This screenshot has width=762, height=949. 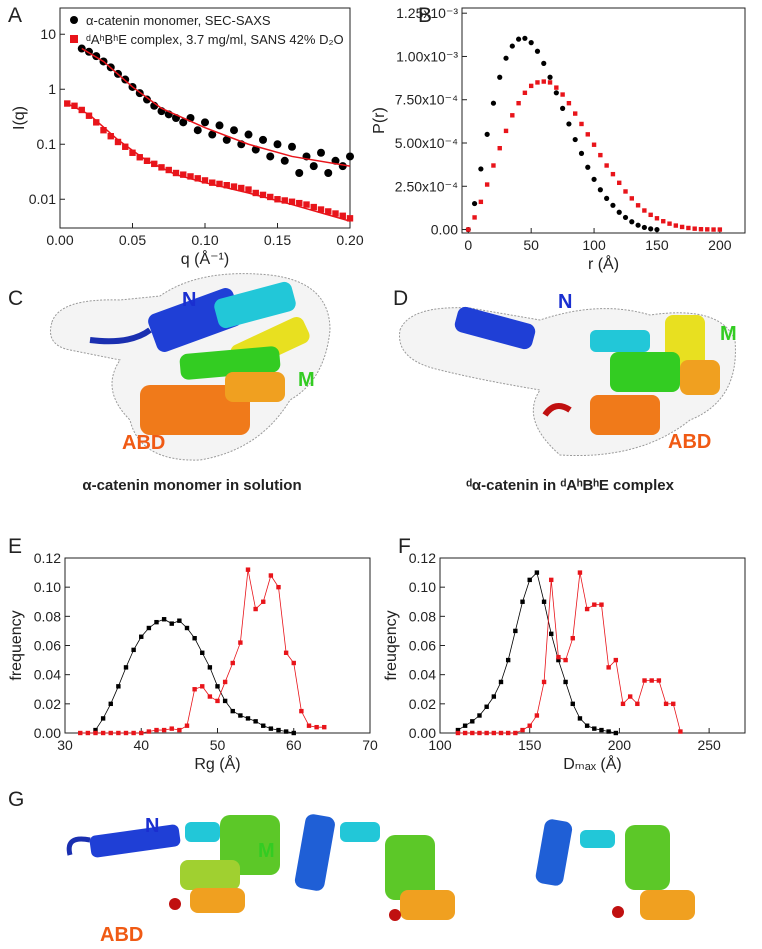 I want to click on domain-label: N, so click(x=189, y=300).